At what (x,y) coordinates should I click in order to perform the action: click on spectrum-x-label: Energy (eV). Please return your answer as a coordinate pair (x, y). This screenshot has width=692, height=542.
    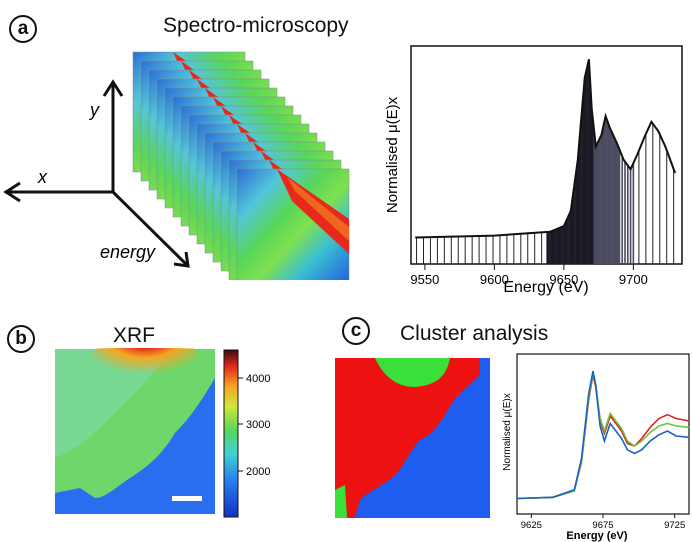
    Looking at the image, I should click on (545, 287).